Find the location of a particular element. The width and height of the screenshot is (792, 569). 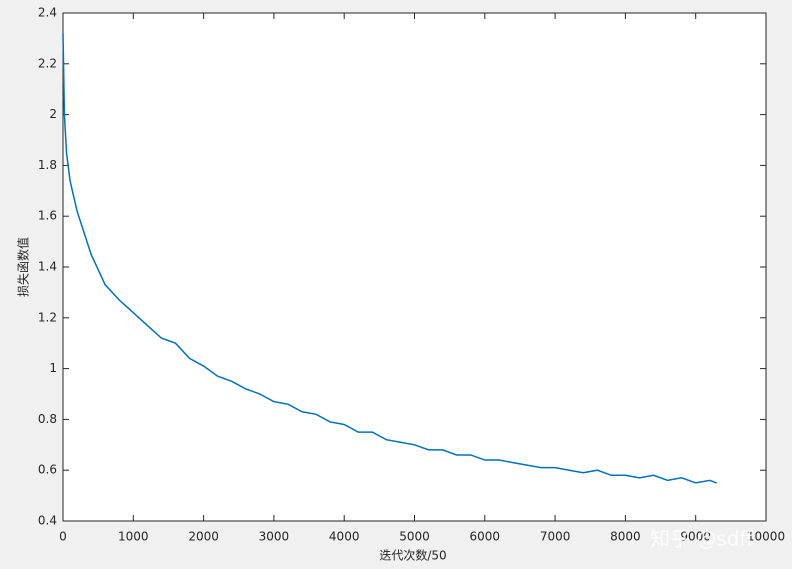

x-tick-label: 4000 is located at coordinates (344, 537).